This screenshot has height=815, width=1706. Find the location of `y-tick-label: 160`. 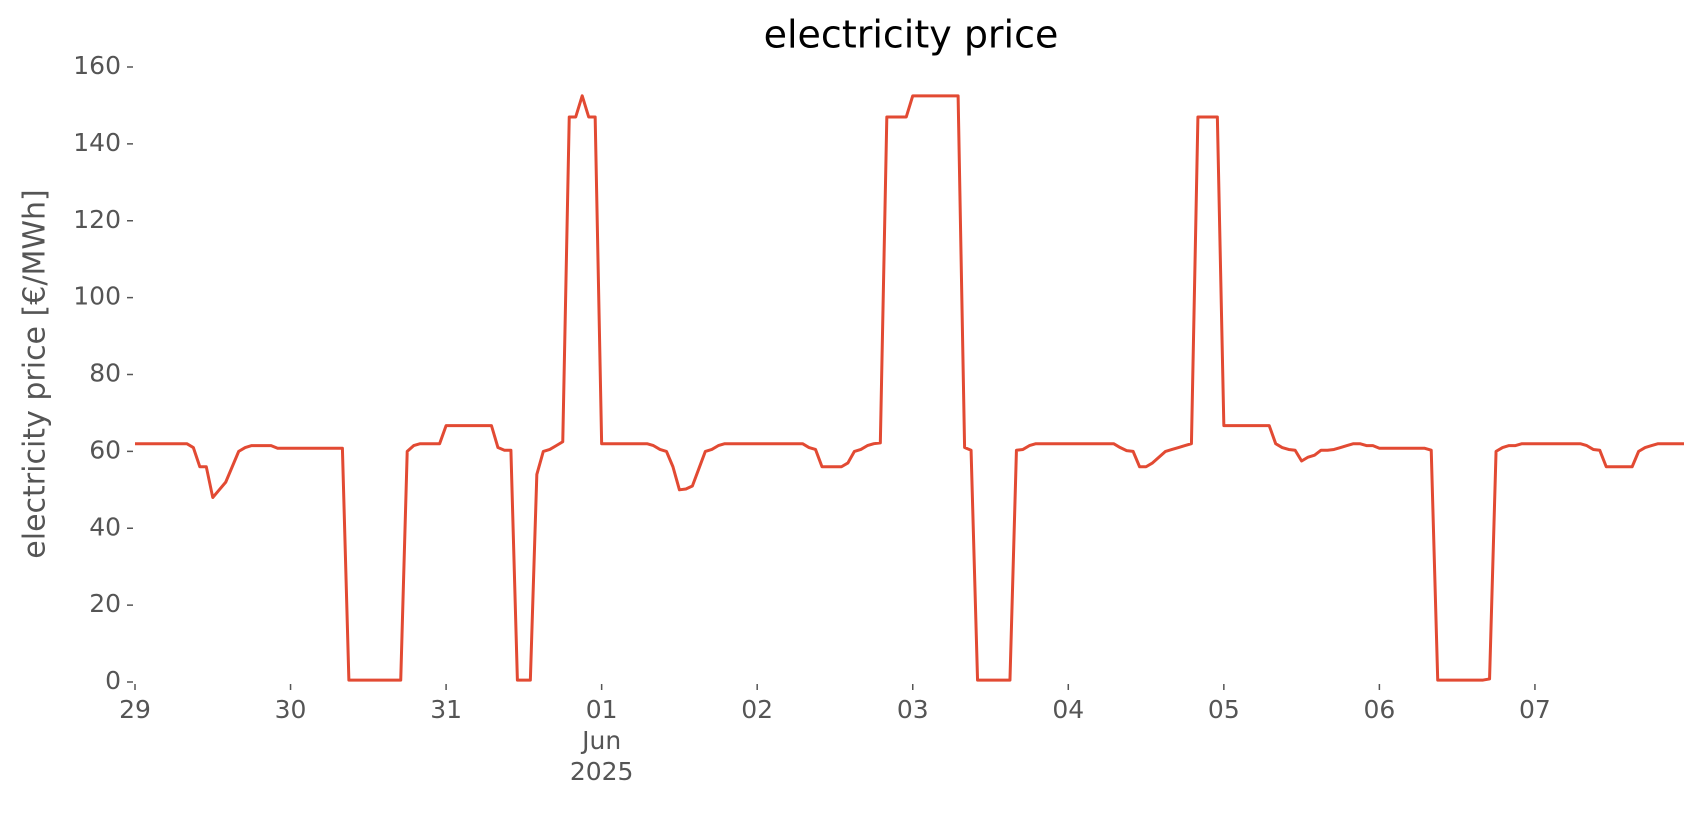

y-tick-label: 160 is located at coordinates (97, 65).